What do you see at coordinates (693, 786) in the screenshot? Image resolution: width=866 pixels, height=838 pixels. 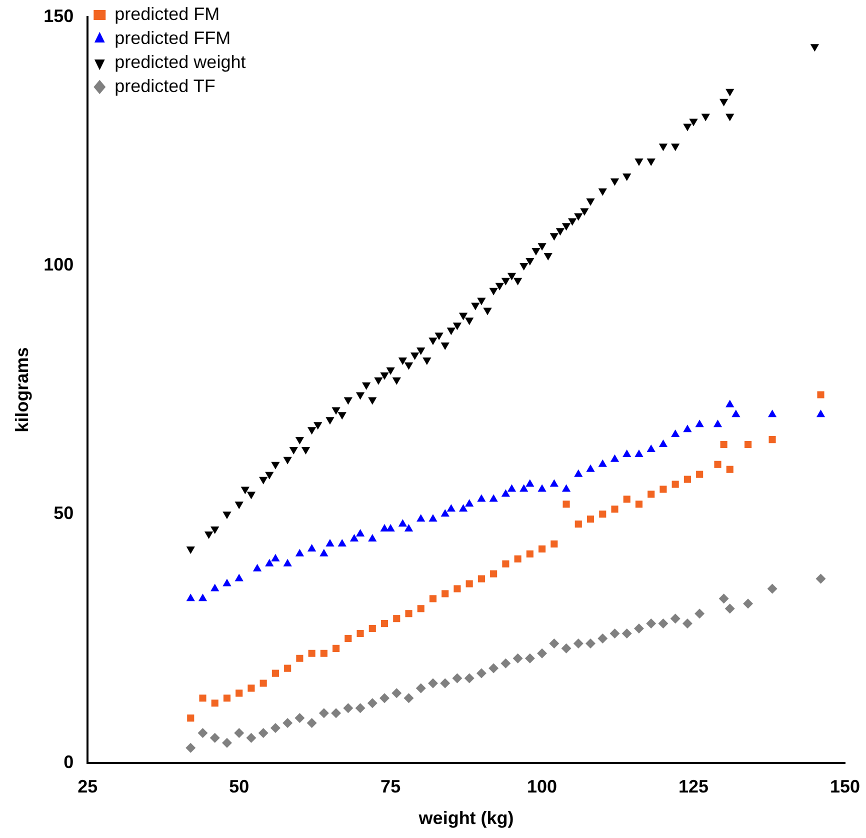 I see `x-tick-label: 125` at bounding box center [693, 786].